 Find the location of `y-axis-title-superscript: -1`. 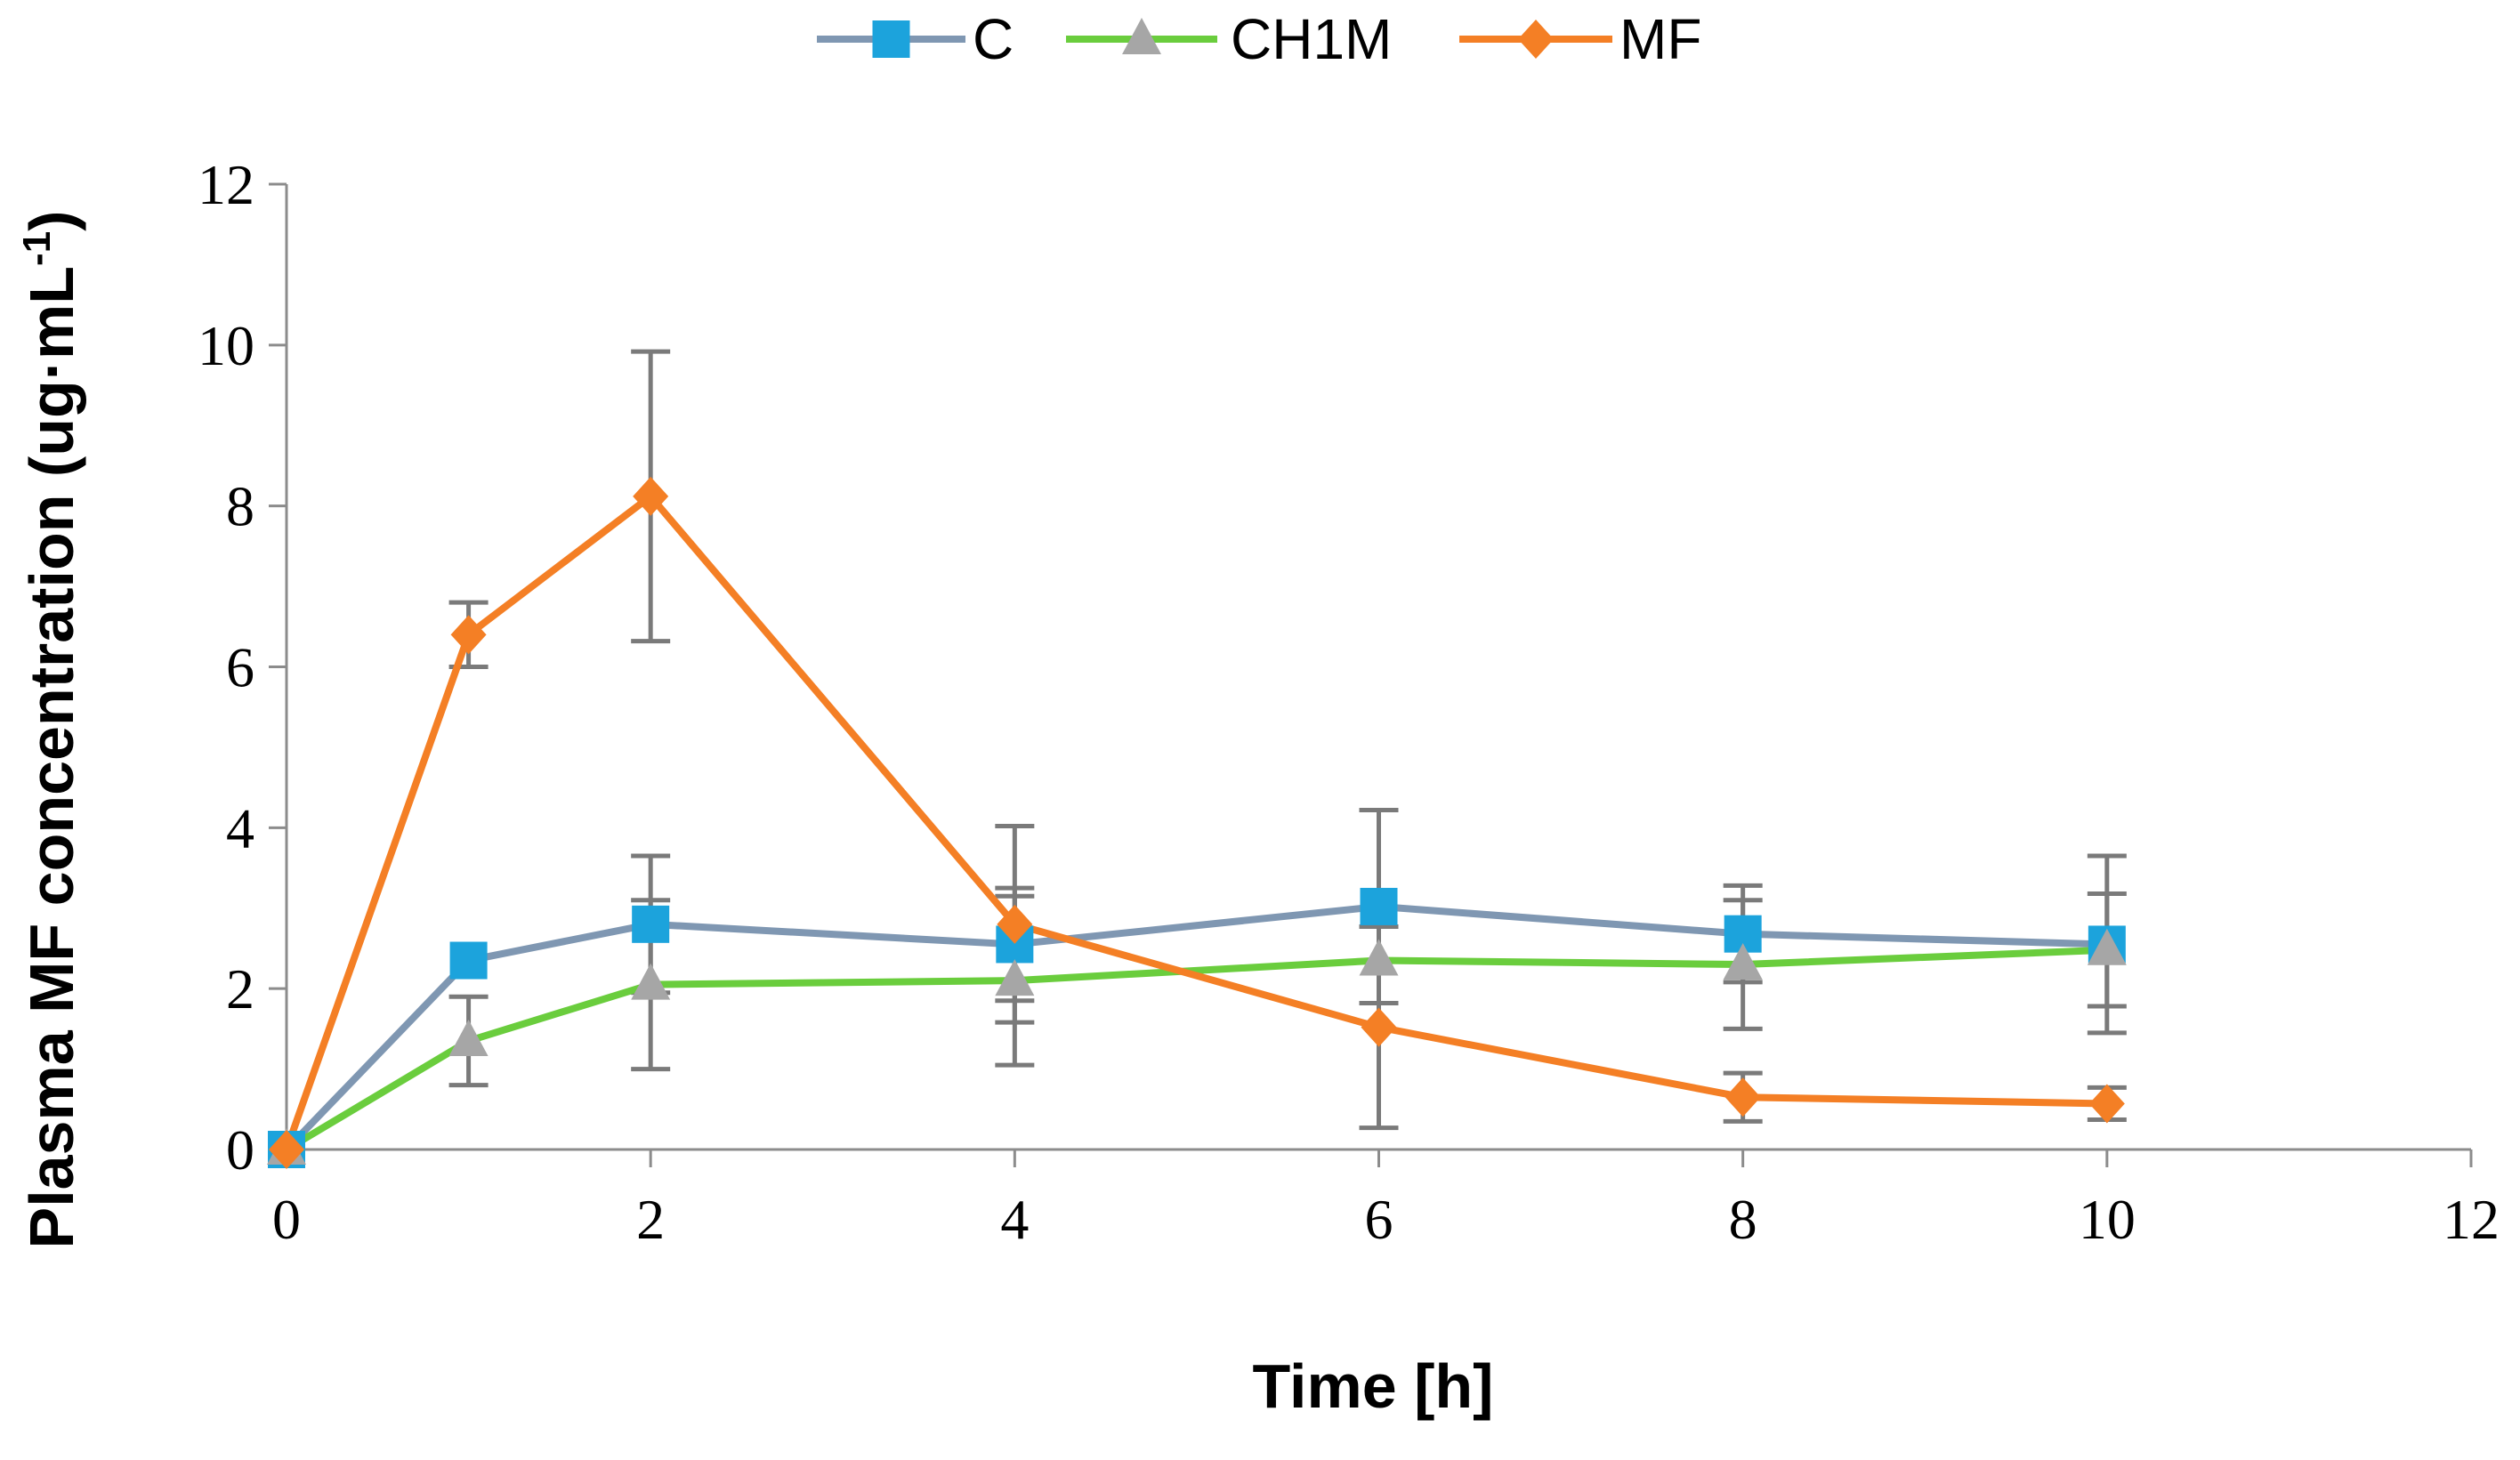

y-axis-title-superscript: -1 is located at coordinates (37, 249).